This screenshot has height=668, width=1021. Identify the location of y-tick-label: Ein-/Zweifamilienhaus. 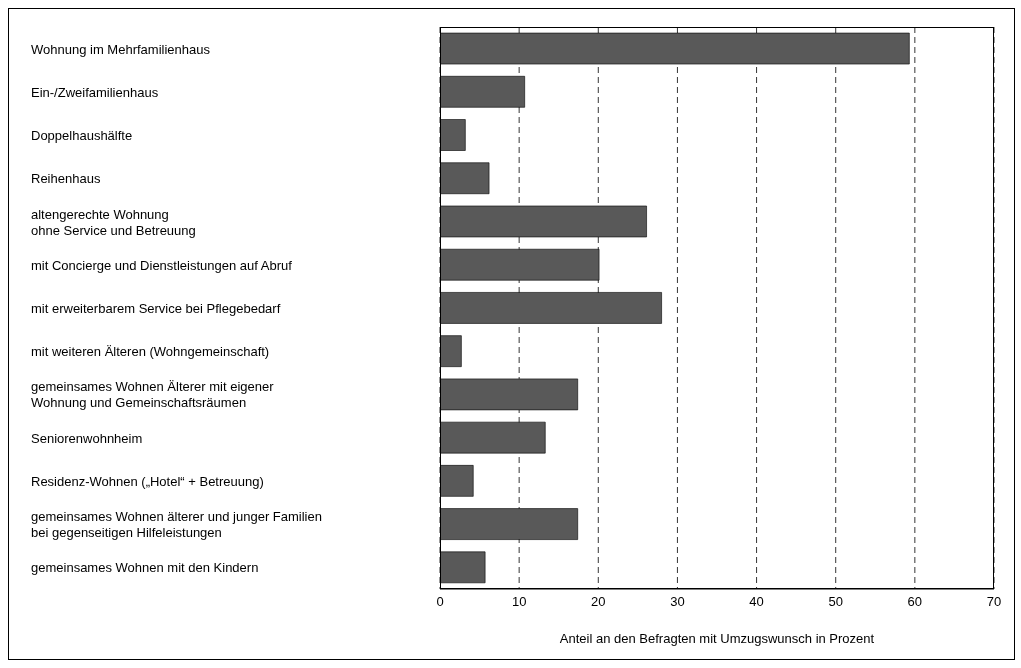
(95, 92).